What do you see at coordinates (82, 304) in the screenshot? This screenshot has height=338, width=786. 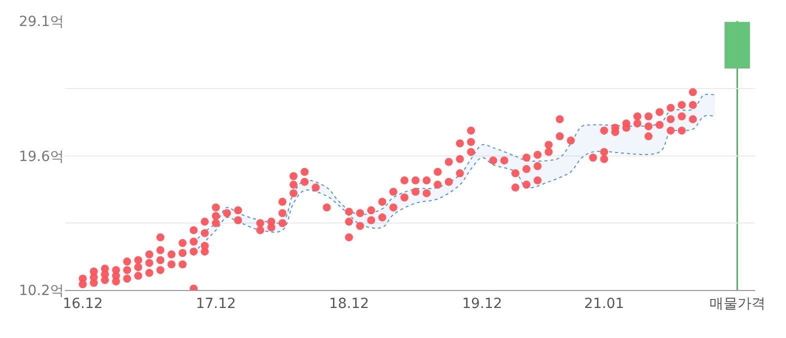 I see `x-tick-label: 16.12` at bounding box center [82, 304].